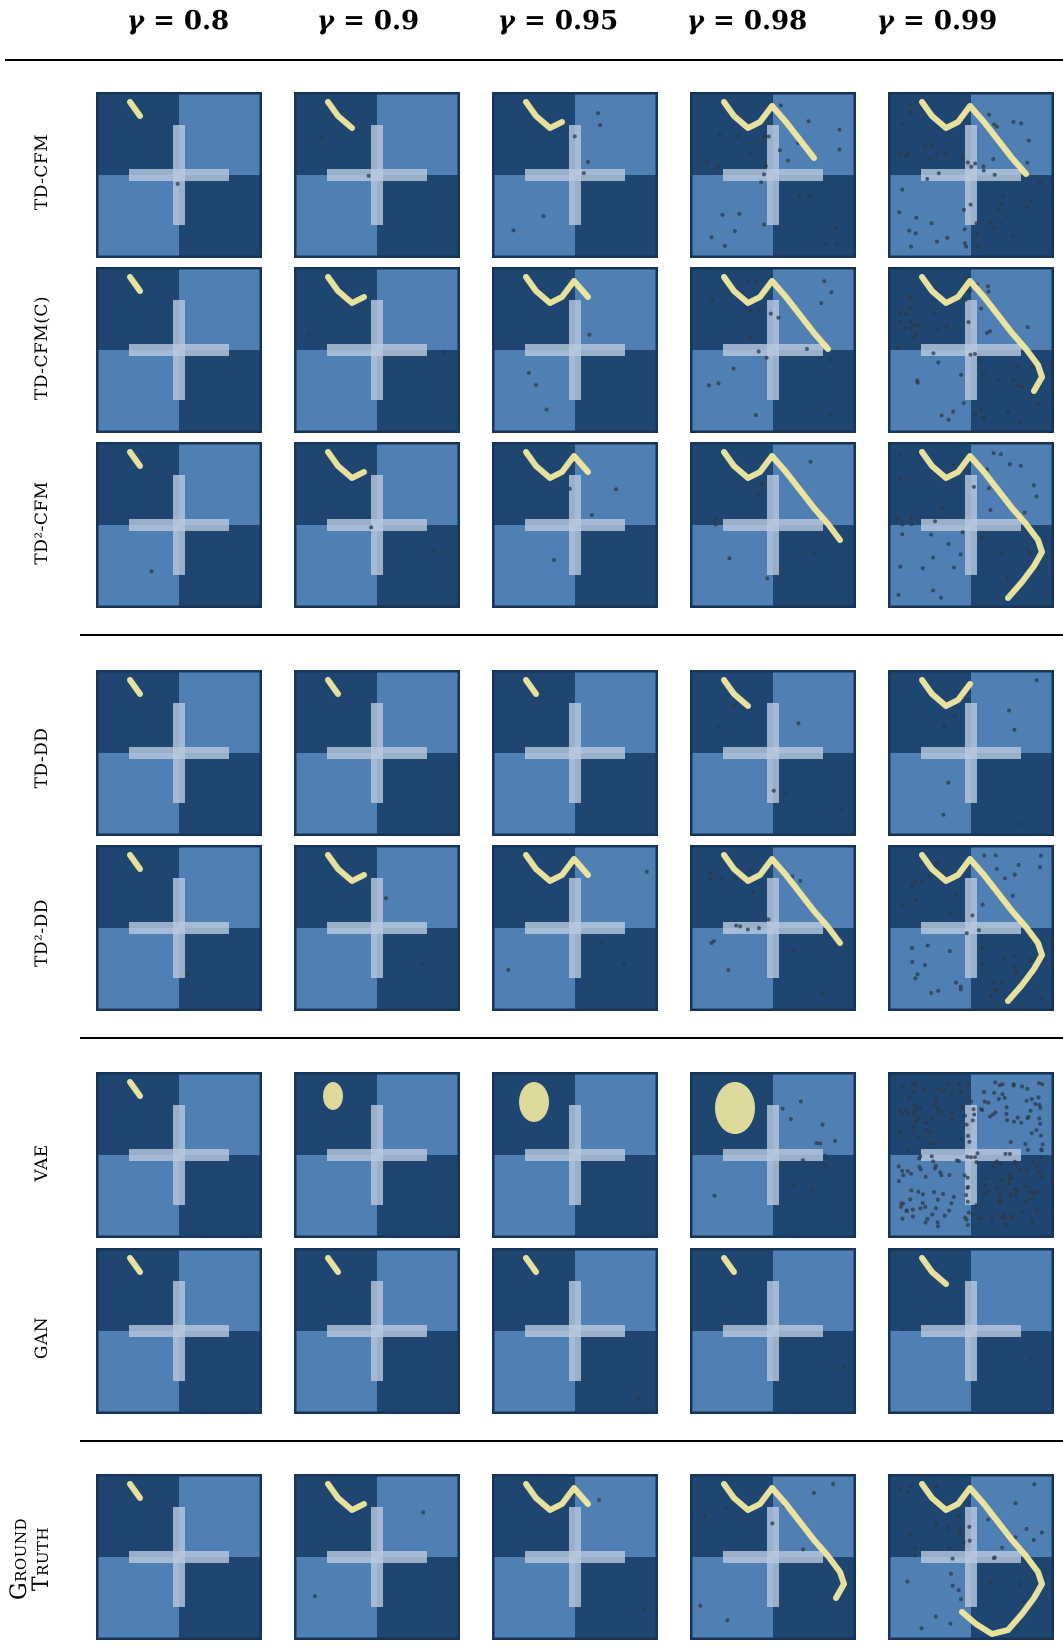 Image resolution: width=1063 pixels, height=1649 pixels. What do you see at coordinates (19, 1559) in the screenshot?
I see `ground-truth-line-1: Ground` at bounding box center [19, 1559].